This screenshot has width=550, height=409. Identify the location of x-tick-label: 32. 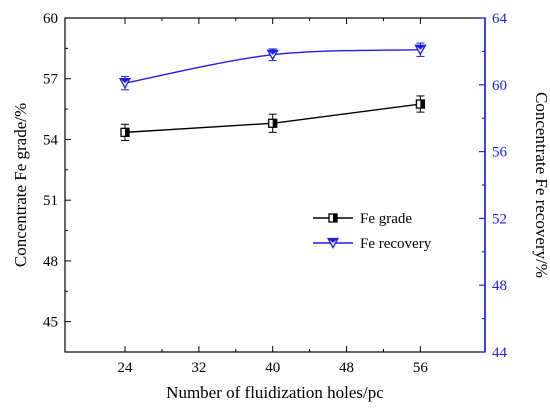
(198, 368).